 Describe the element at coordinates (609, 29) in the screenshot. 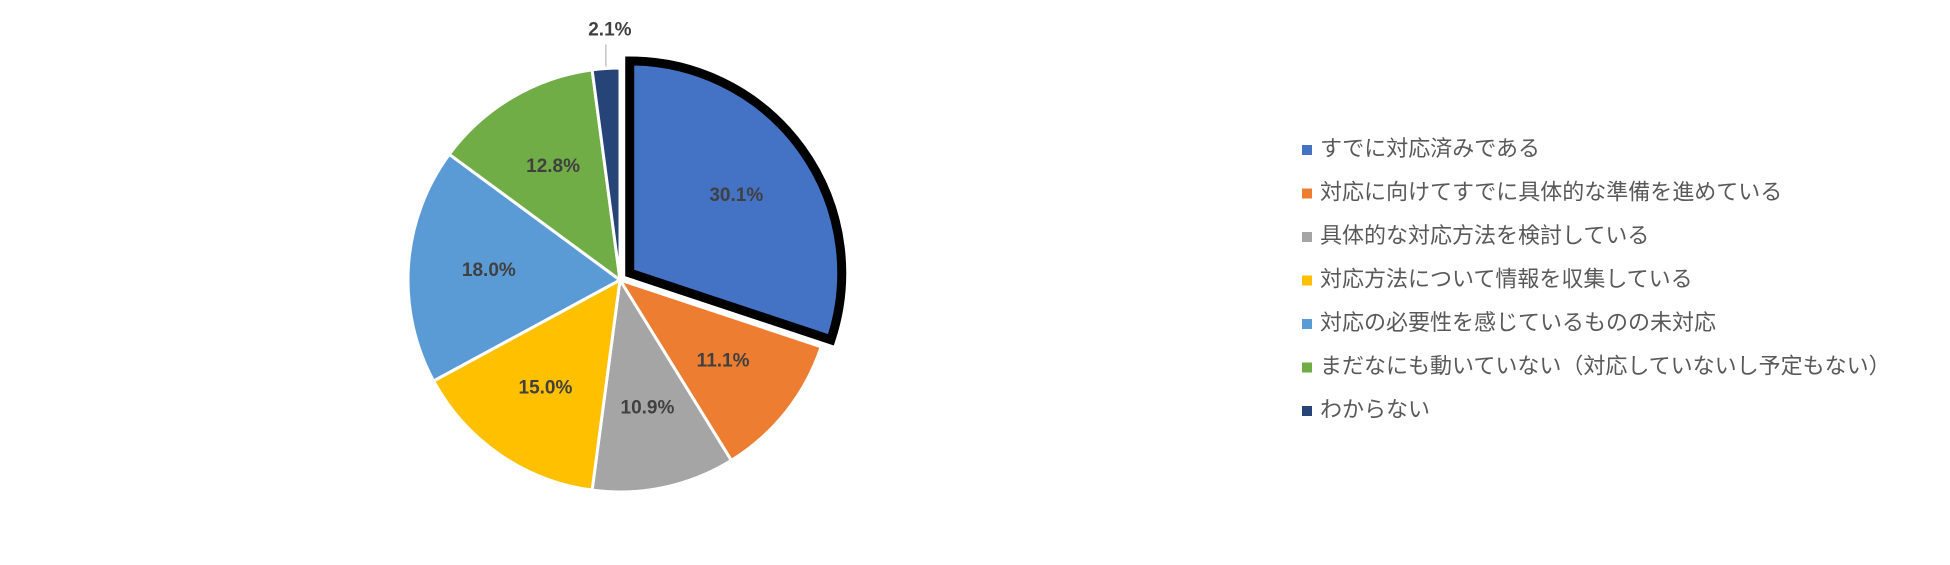

I see `value-label: 2.1%` at that location.